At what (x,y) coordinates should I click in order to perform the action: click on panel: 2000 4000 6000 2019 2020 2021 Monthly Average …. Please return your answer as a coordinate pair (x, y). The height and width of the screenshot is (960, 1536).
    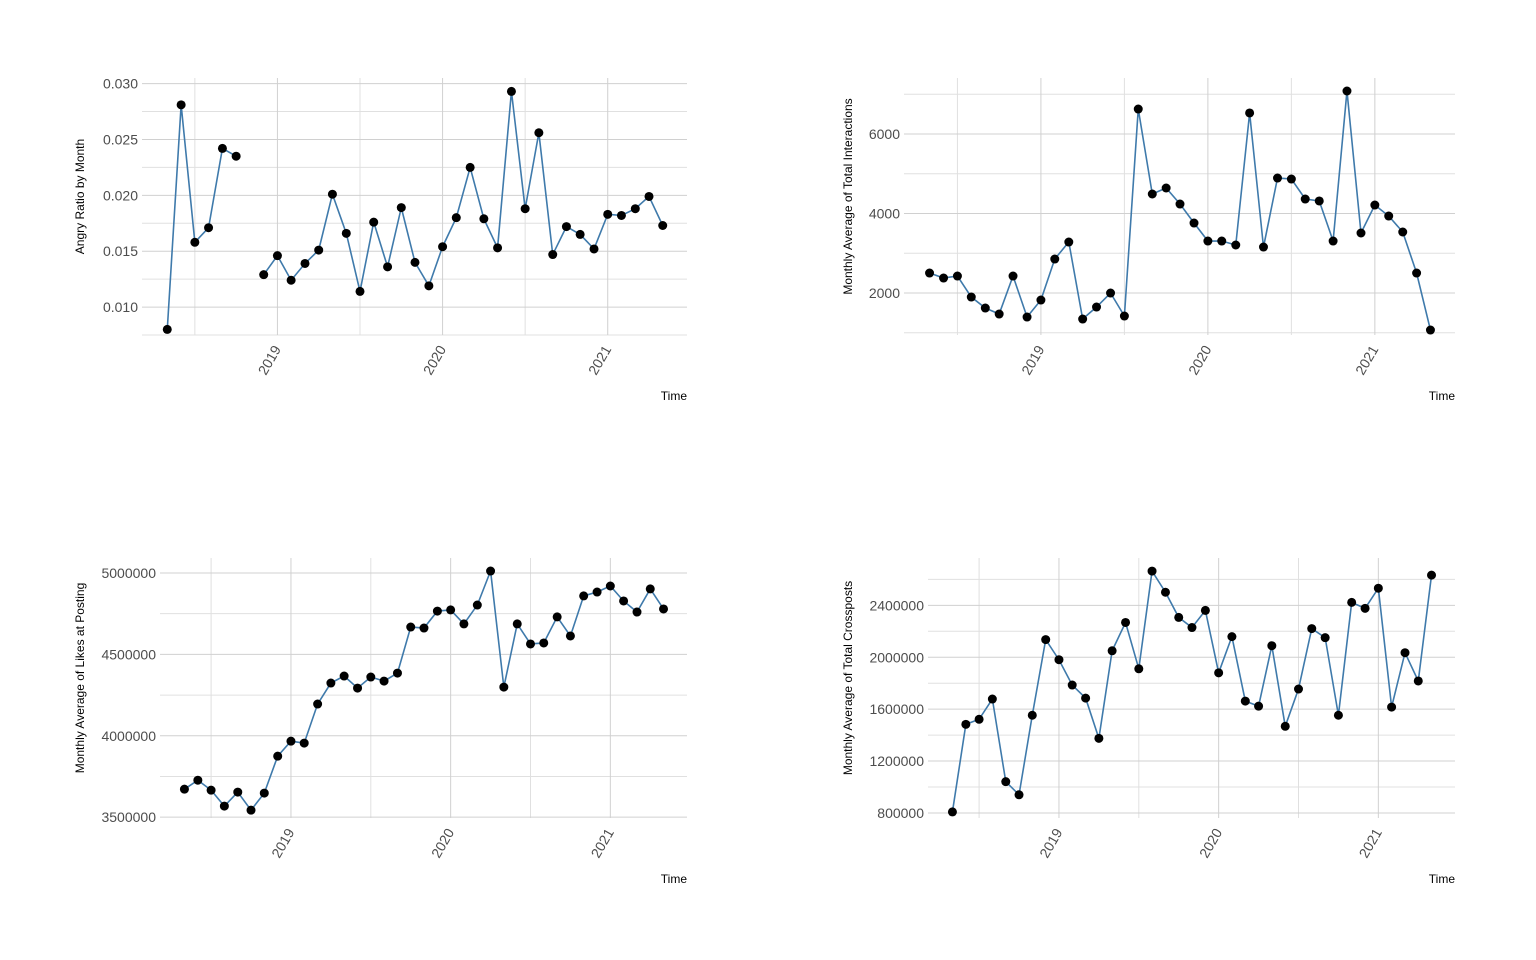
    Looking at the image, I should click on (1148, 240).